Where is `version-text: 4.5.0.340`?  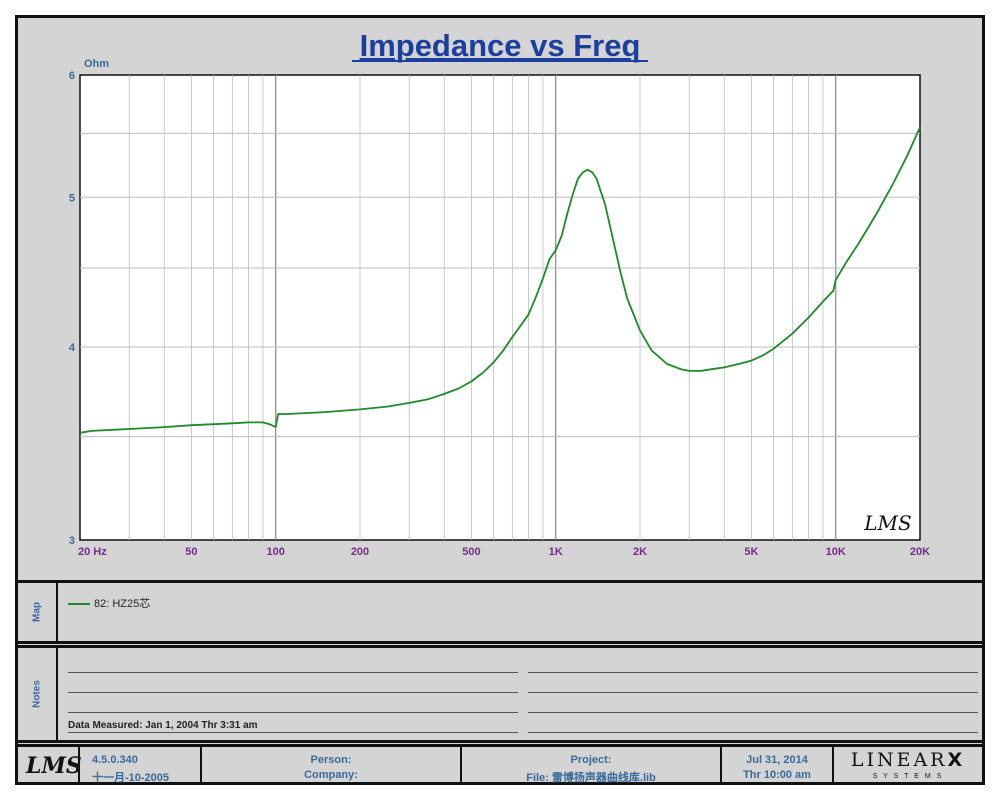
version-text: 4.5.0.340 is located at coordinates (115, 760).